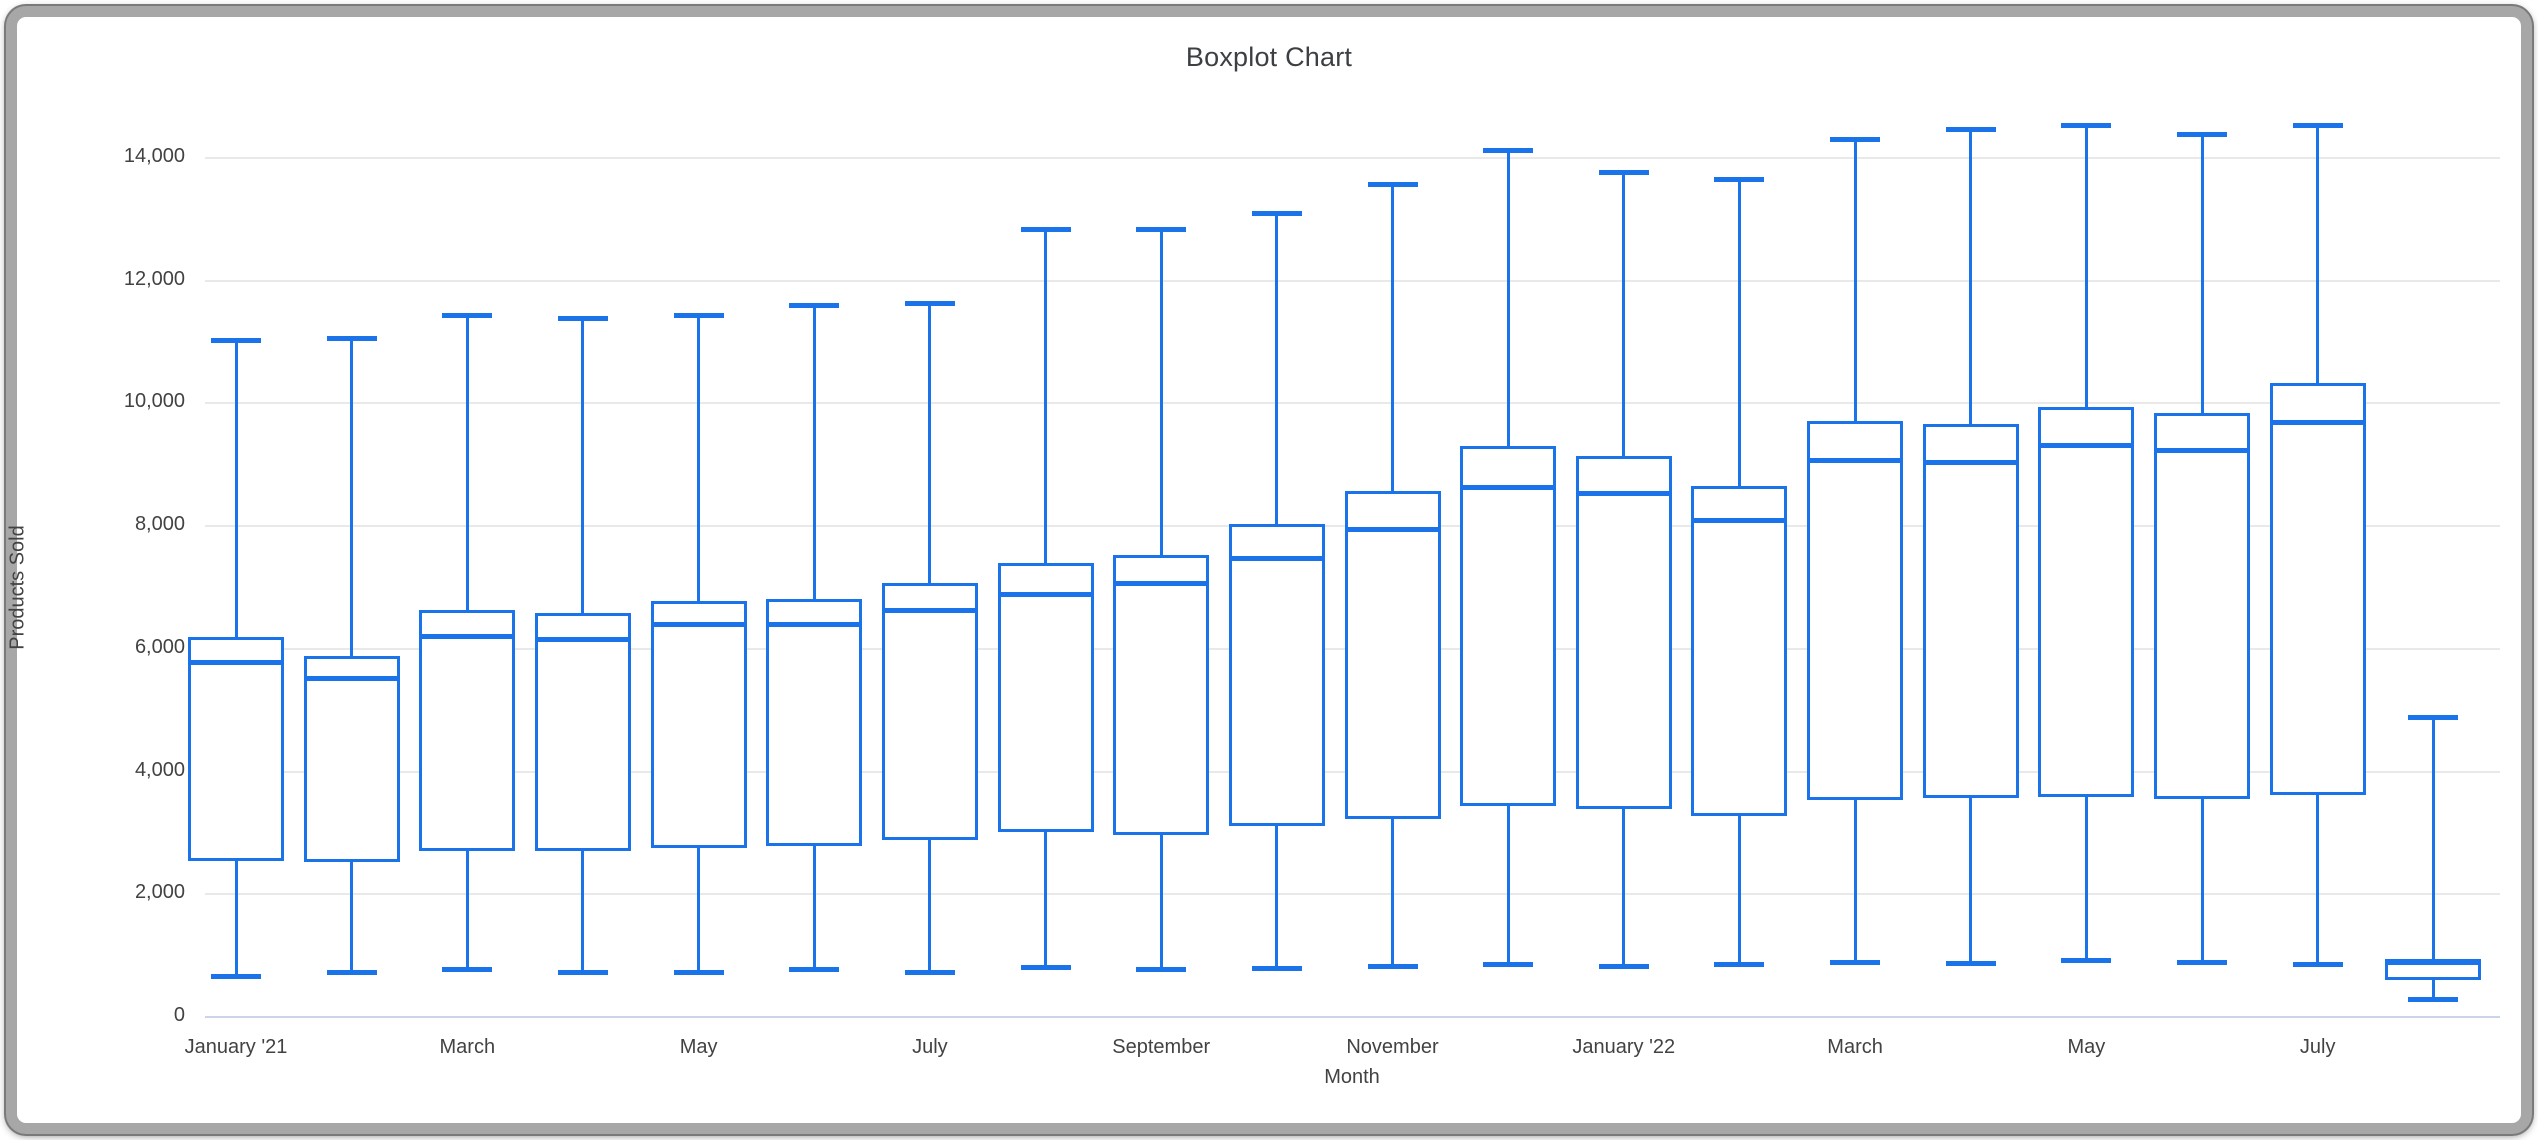 This screenshot has width=2538, height=1140. Describe the element at coordinates (154, 278) in the screenshot. I see `y-axis-tick-label: 12,000` at that location.